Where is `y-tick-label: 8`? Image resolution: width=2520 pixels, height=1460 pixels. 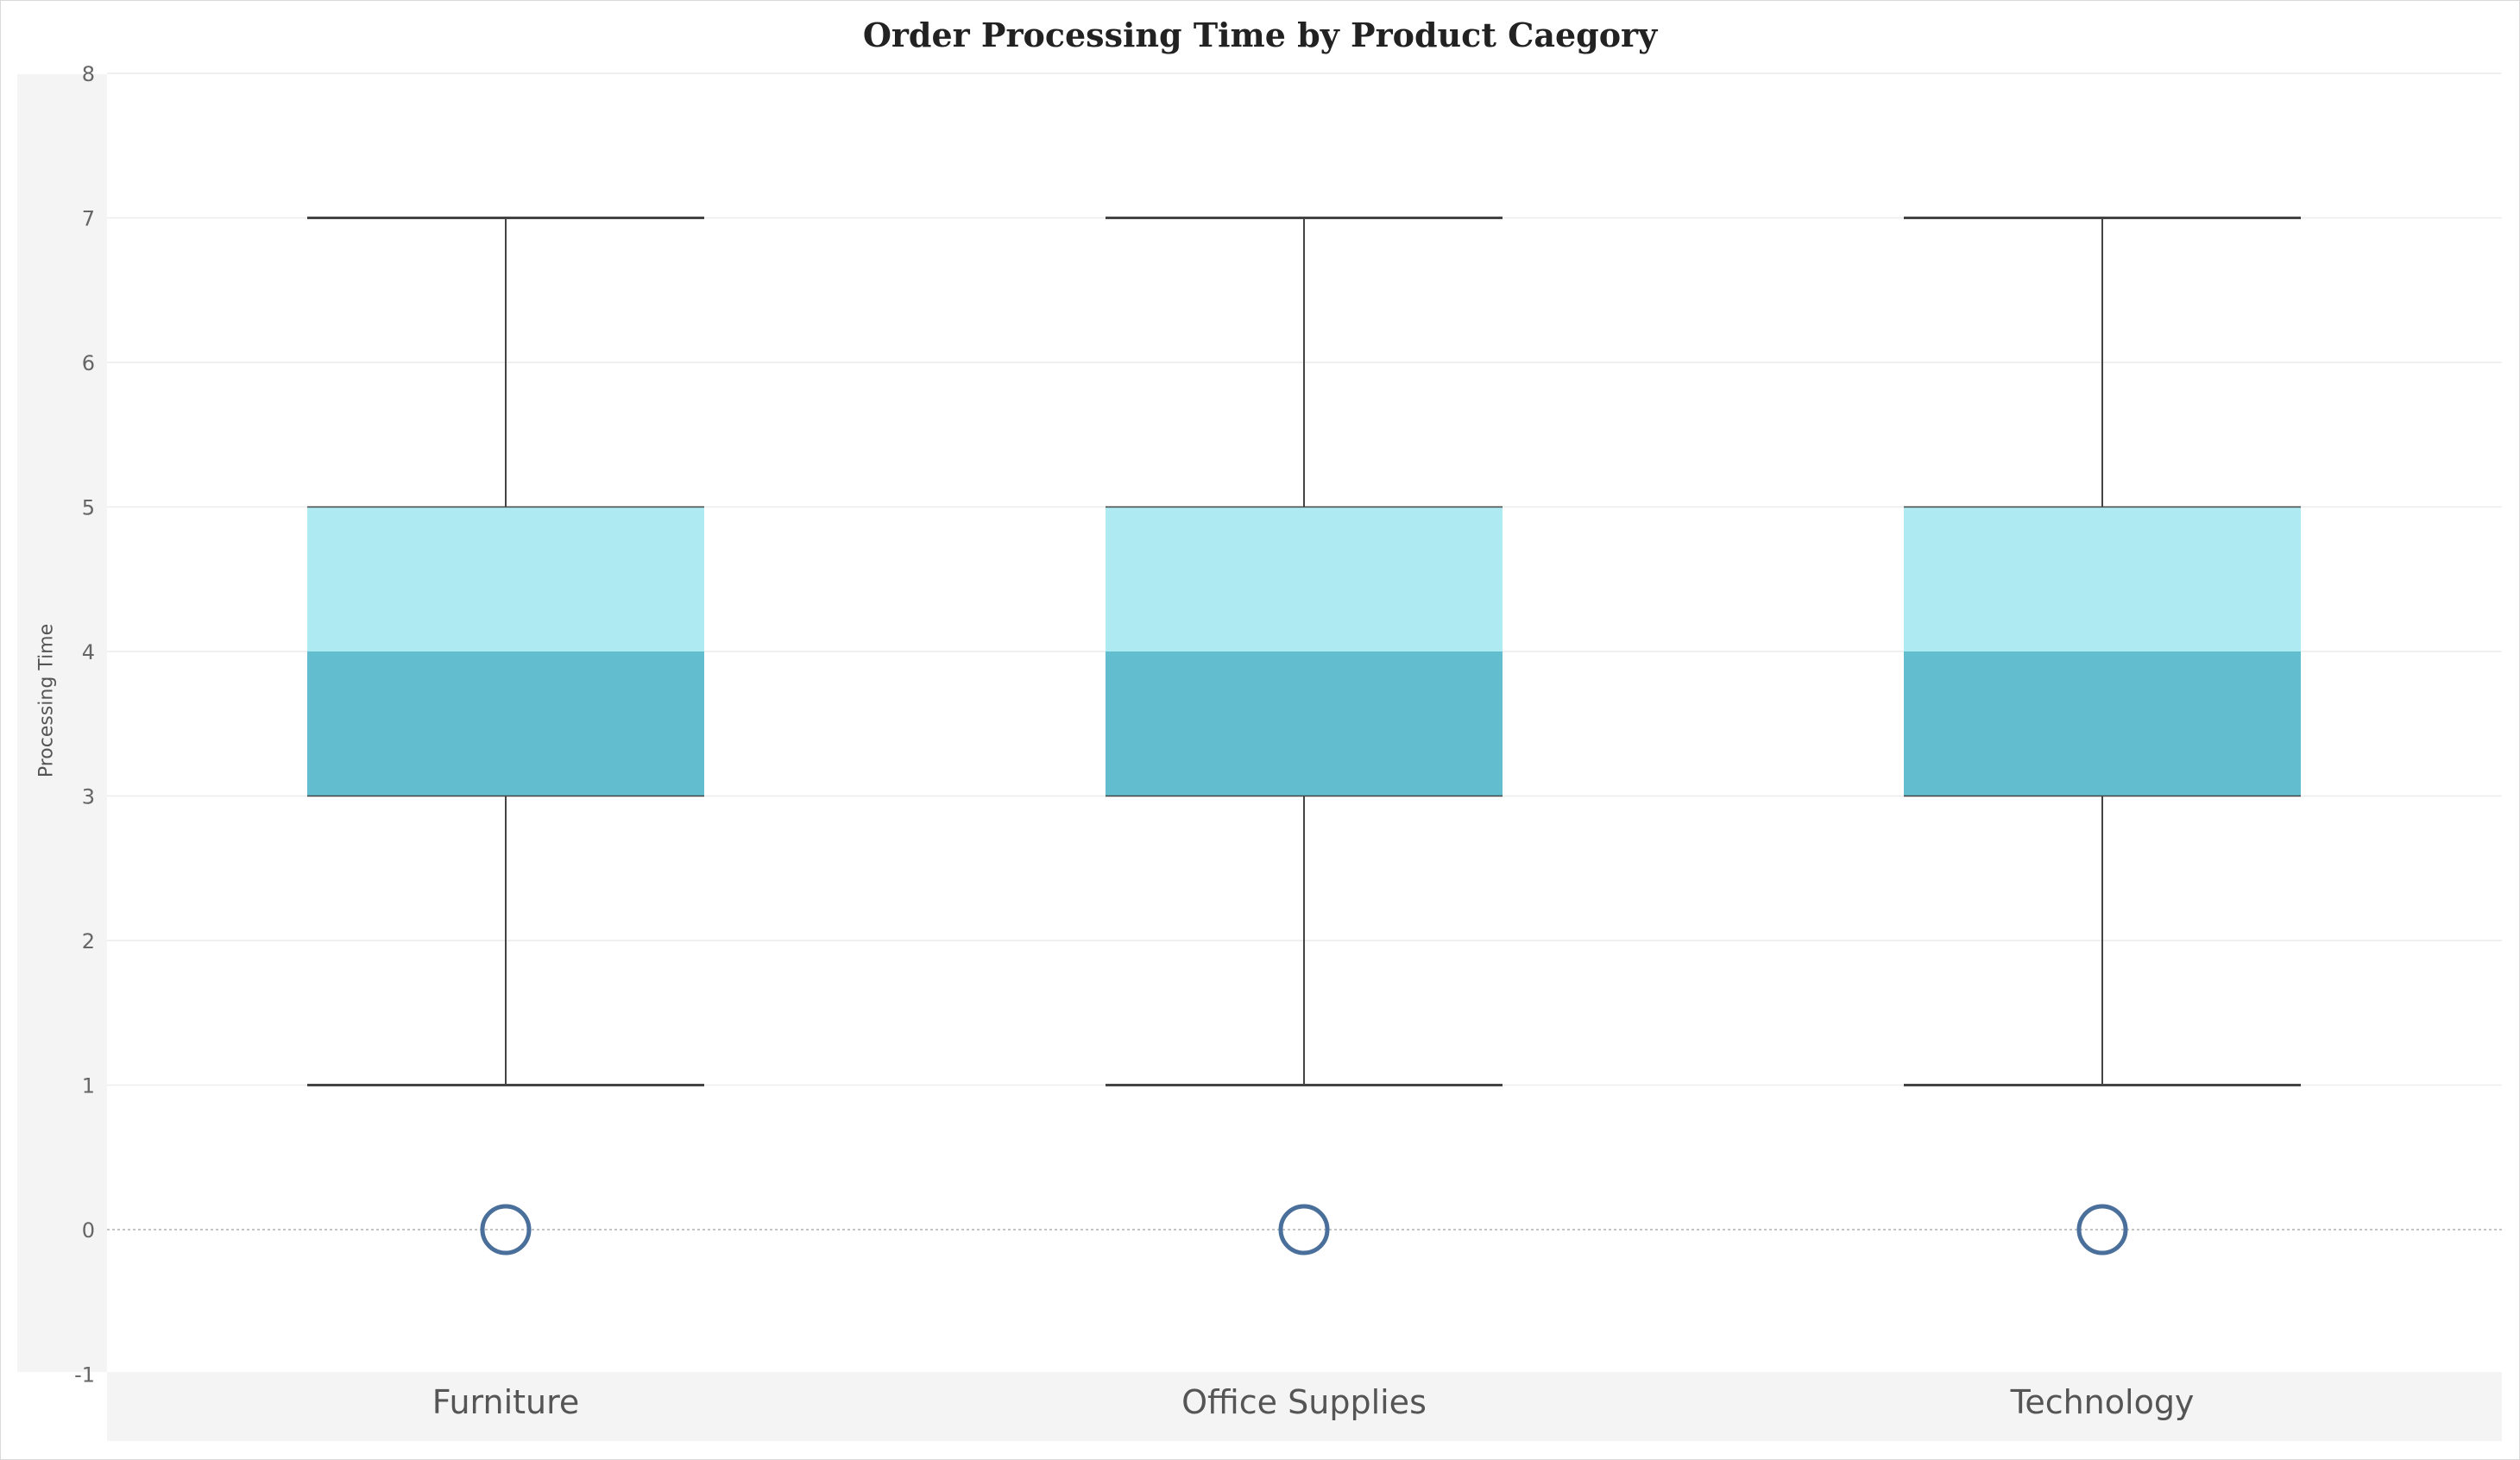
y-tick-label: 8 is located at coordinates (88, 74).